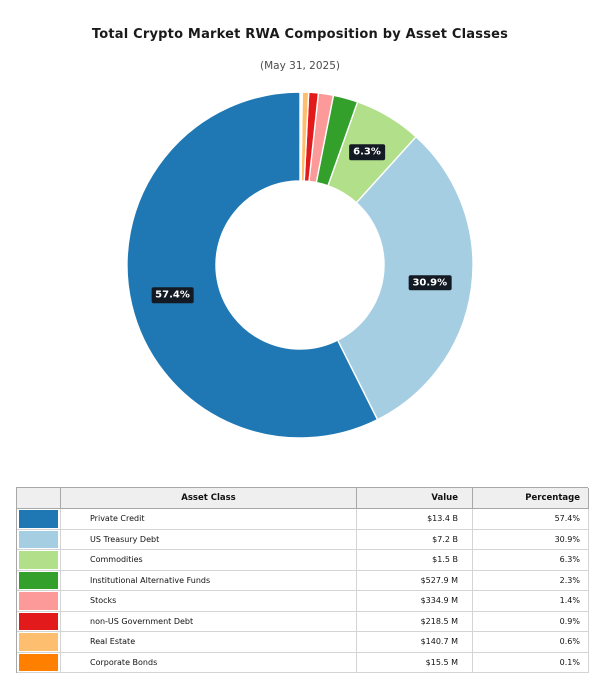  Describe the element at coordinates (531, 519) in the screenshot. I see `percentage-cell: 57.4%` at that location.